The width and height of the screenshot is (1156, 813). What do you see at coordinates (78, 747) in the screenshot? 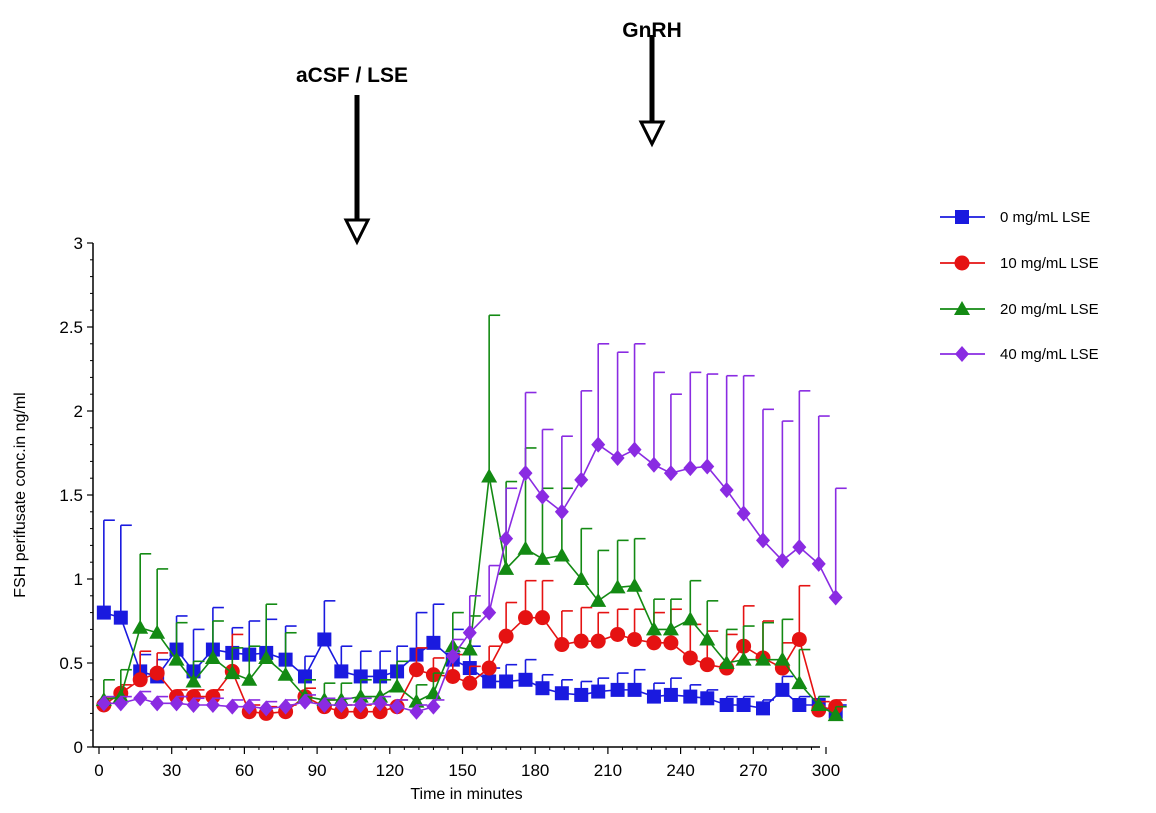
I see `y-tick-label: 0` at bounding box center [78, 747].